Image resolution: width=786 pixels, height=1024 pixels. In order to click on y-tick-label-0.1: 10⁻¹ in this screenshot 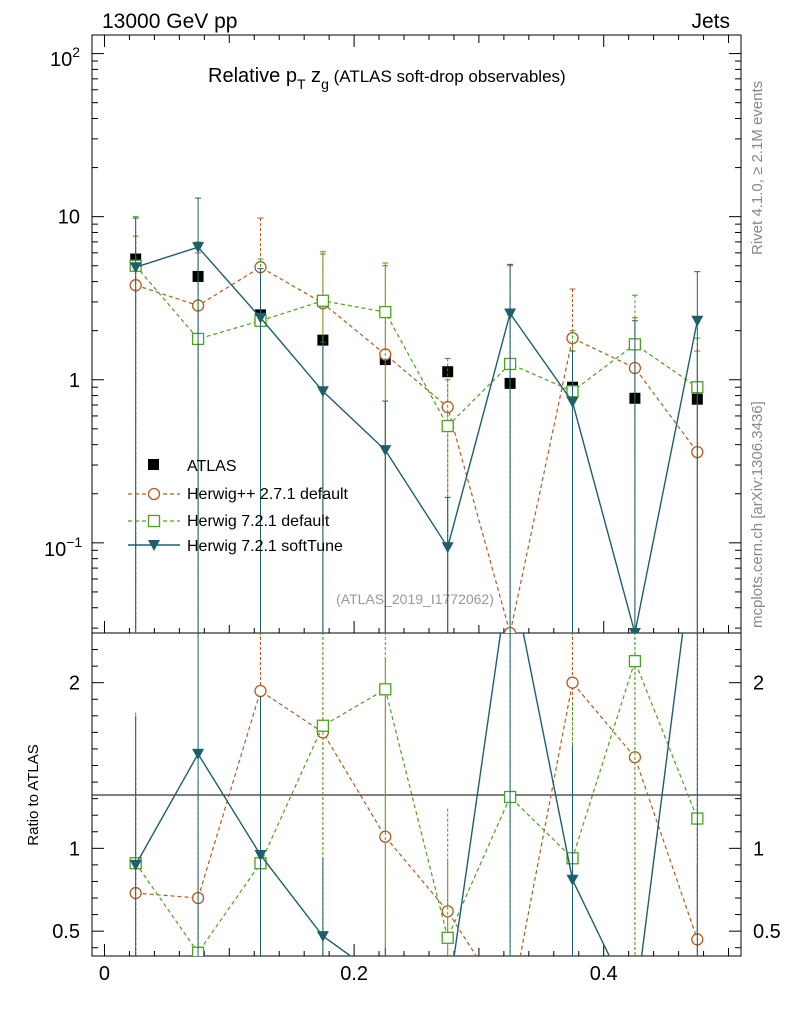, I will do `click(63, 547)`.